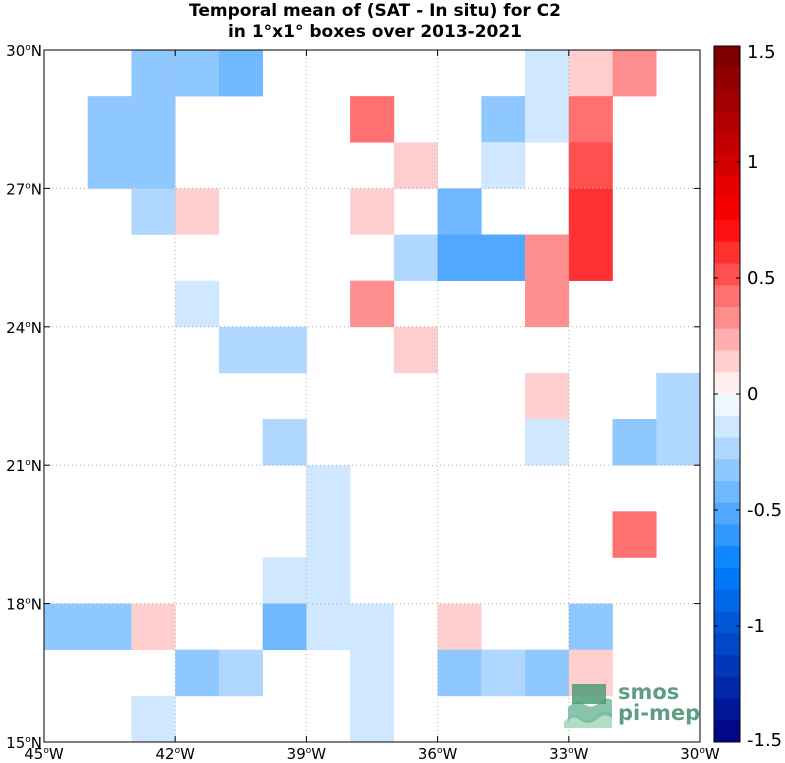  What do you see at coordinates (24, 328) in the screenshot?
I see `y-tick-label: 24oN` at bounding box center [24, 328].